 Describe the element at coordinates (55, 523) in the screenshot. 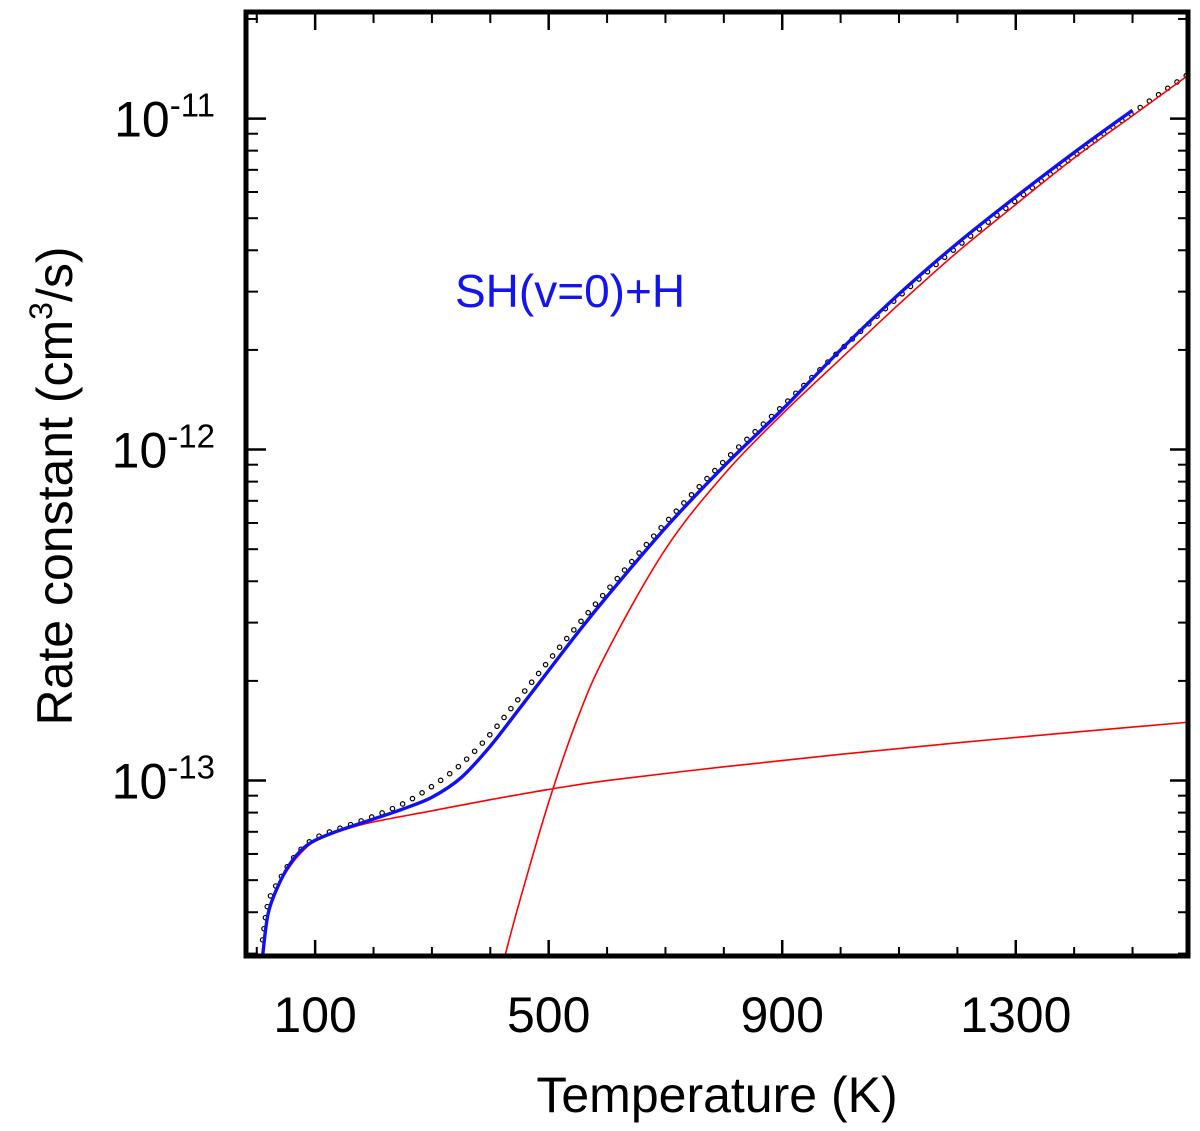

I see `y-axis-title-main: Rate constant (cm` at that location.